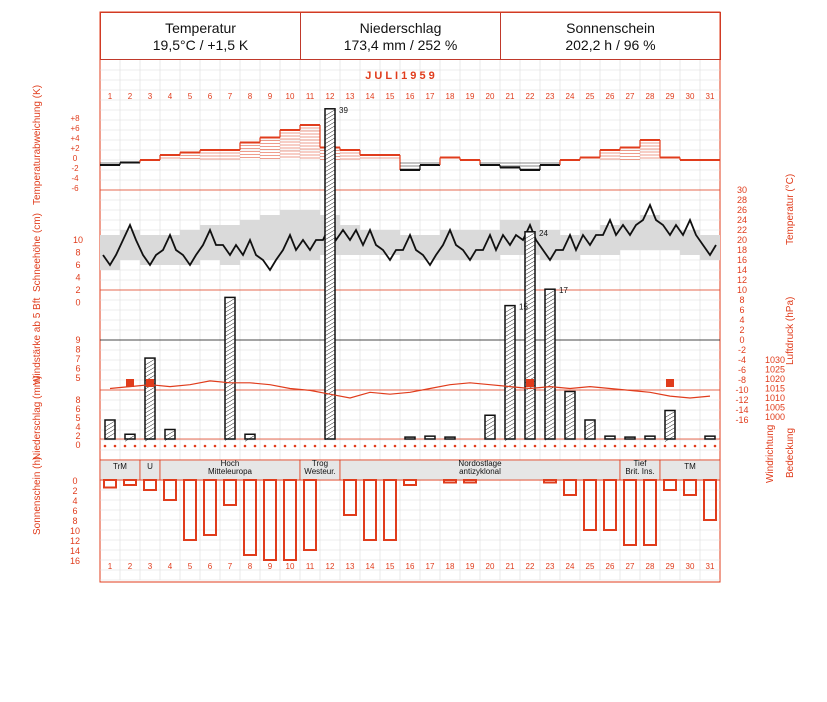 The height and width of the screenshot is (702, 827). What do you see at coordinates (610, 36) in the screenshot?
I see `header-sunshine: Sonnenschein 202,2 h / 96 %` at bounding box center [610, 36].